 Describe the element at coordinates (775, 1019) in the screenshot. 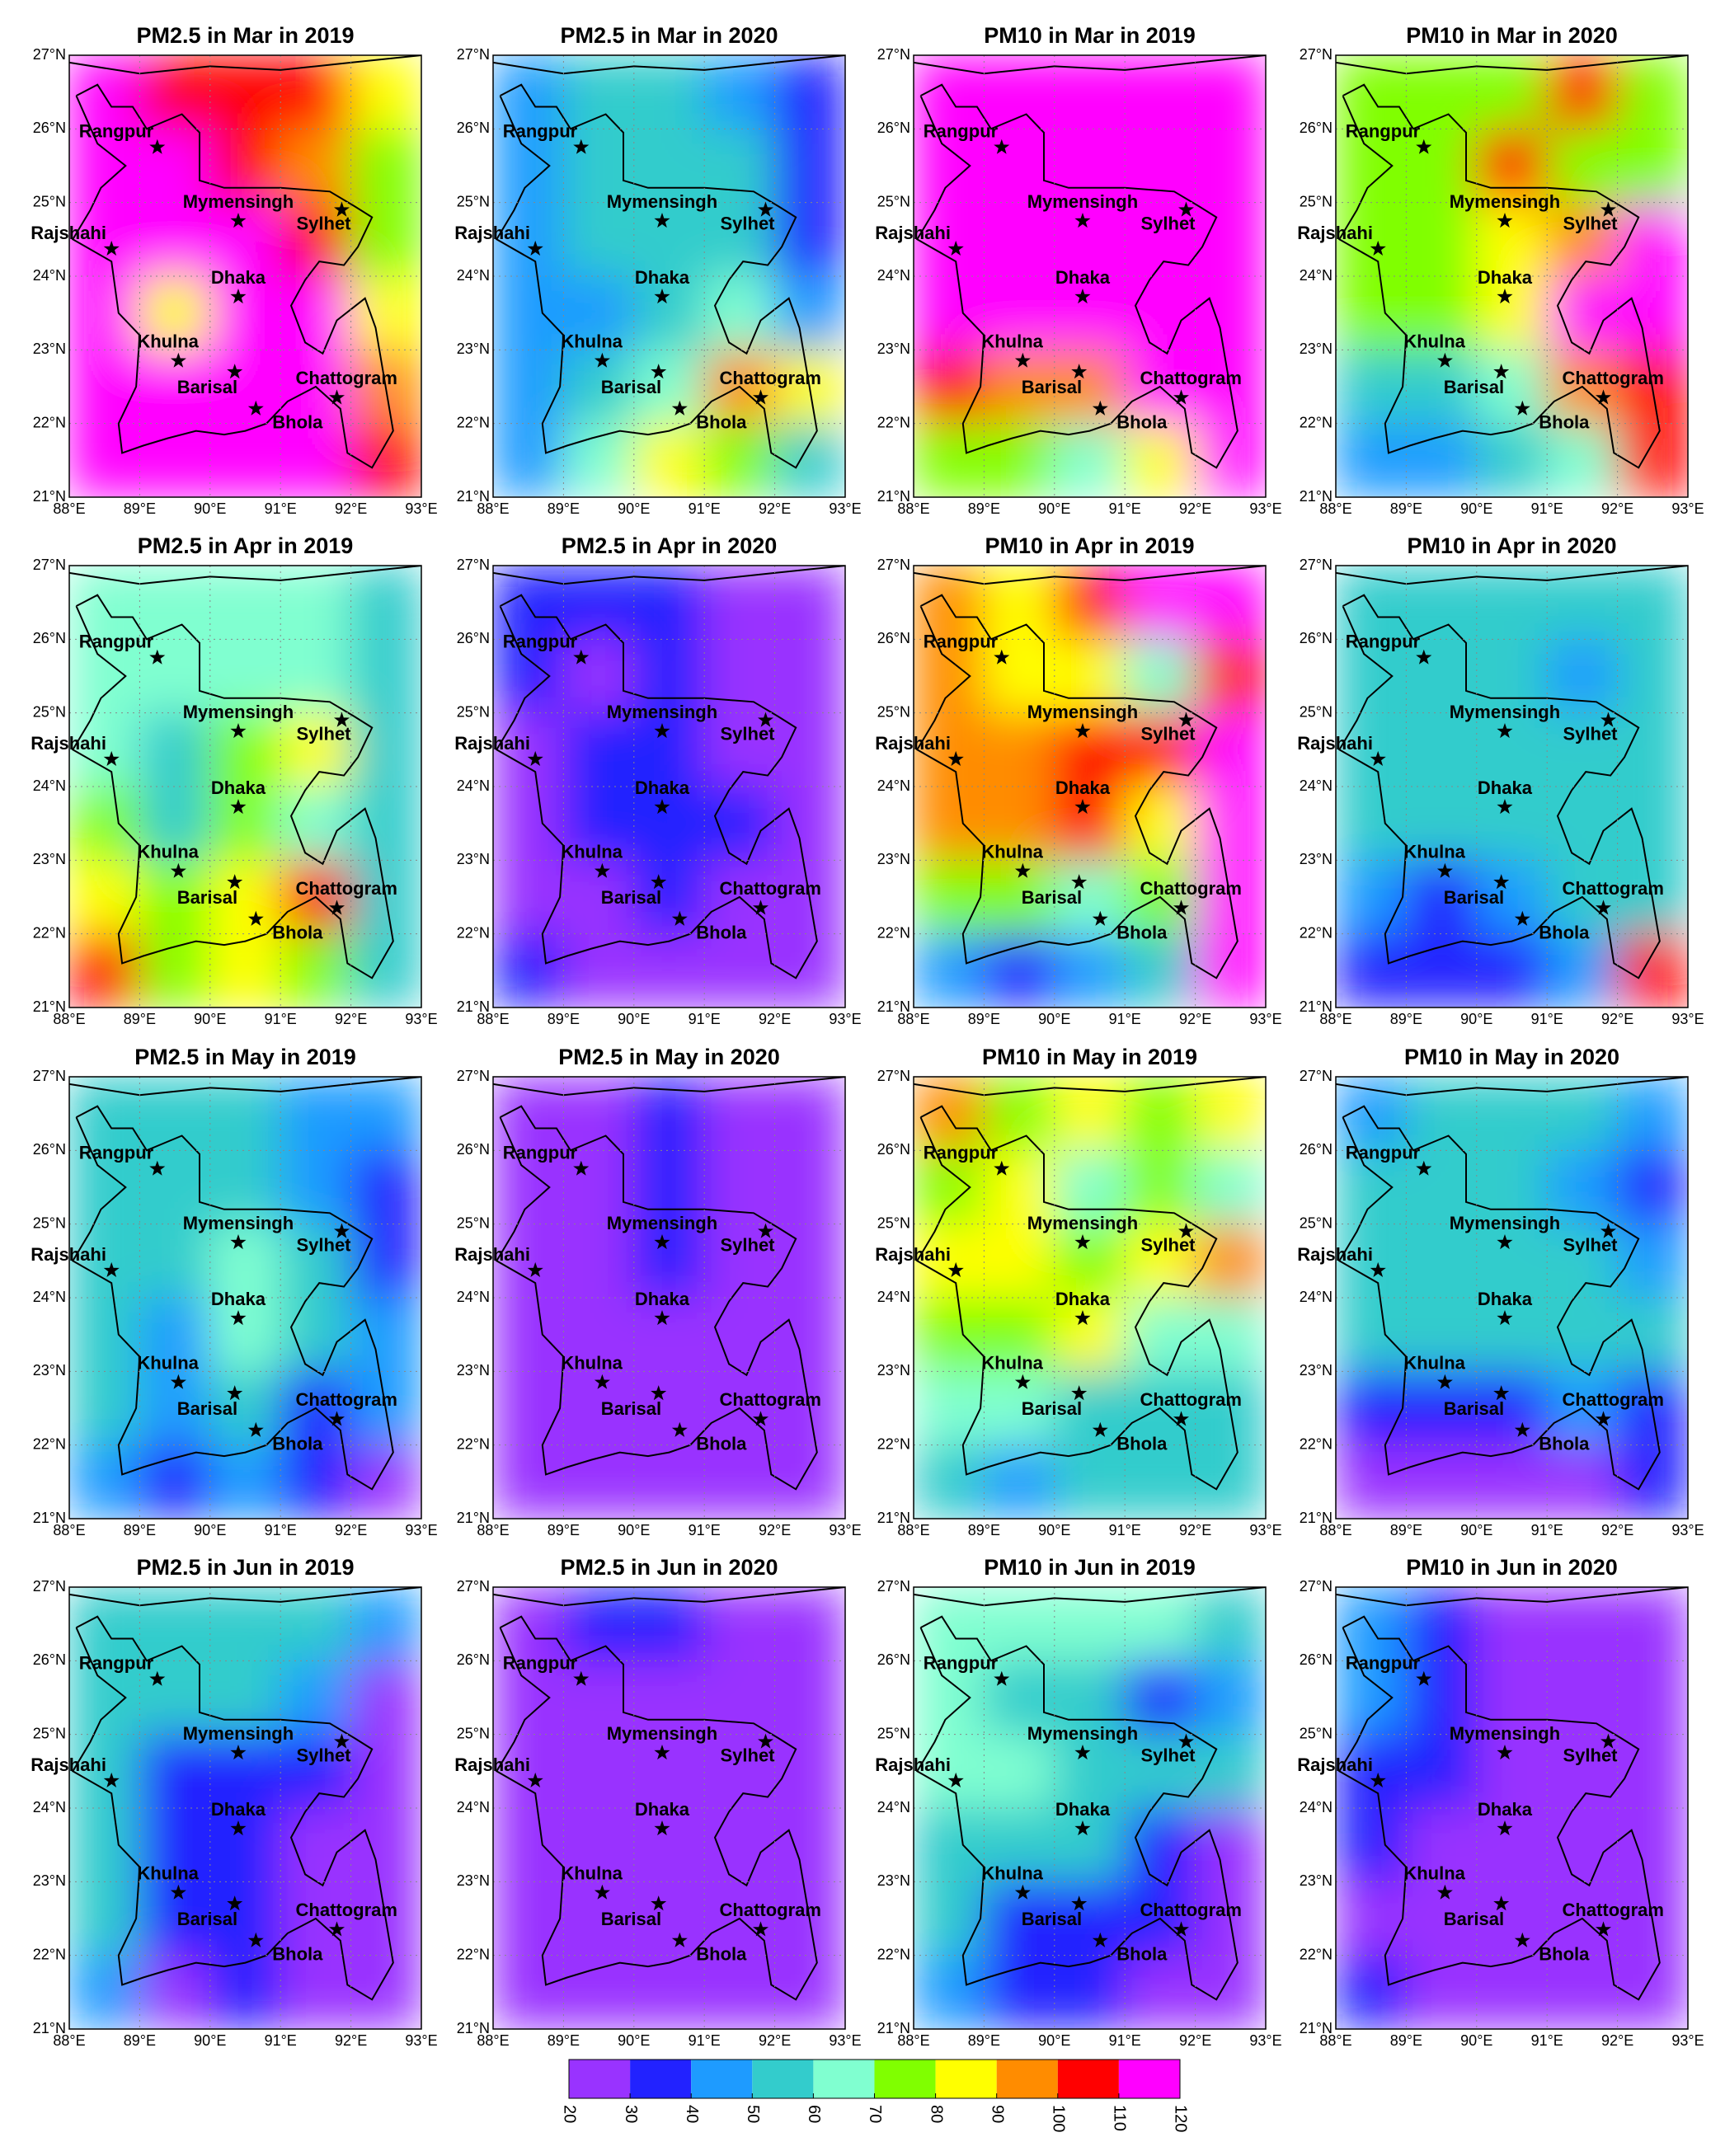

I see `x-tick-label: 92°E` at that location.